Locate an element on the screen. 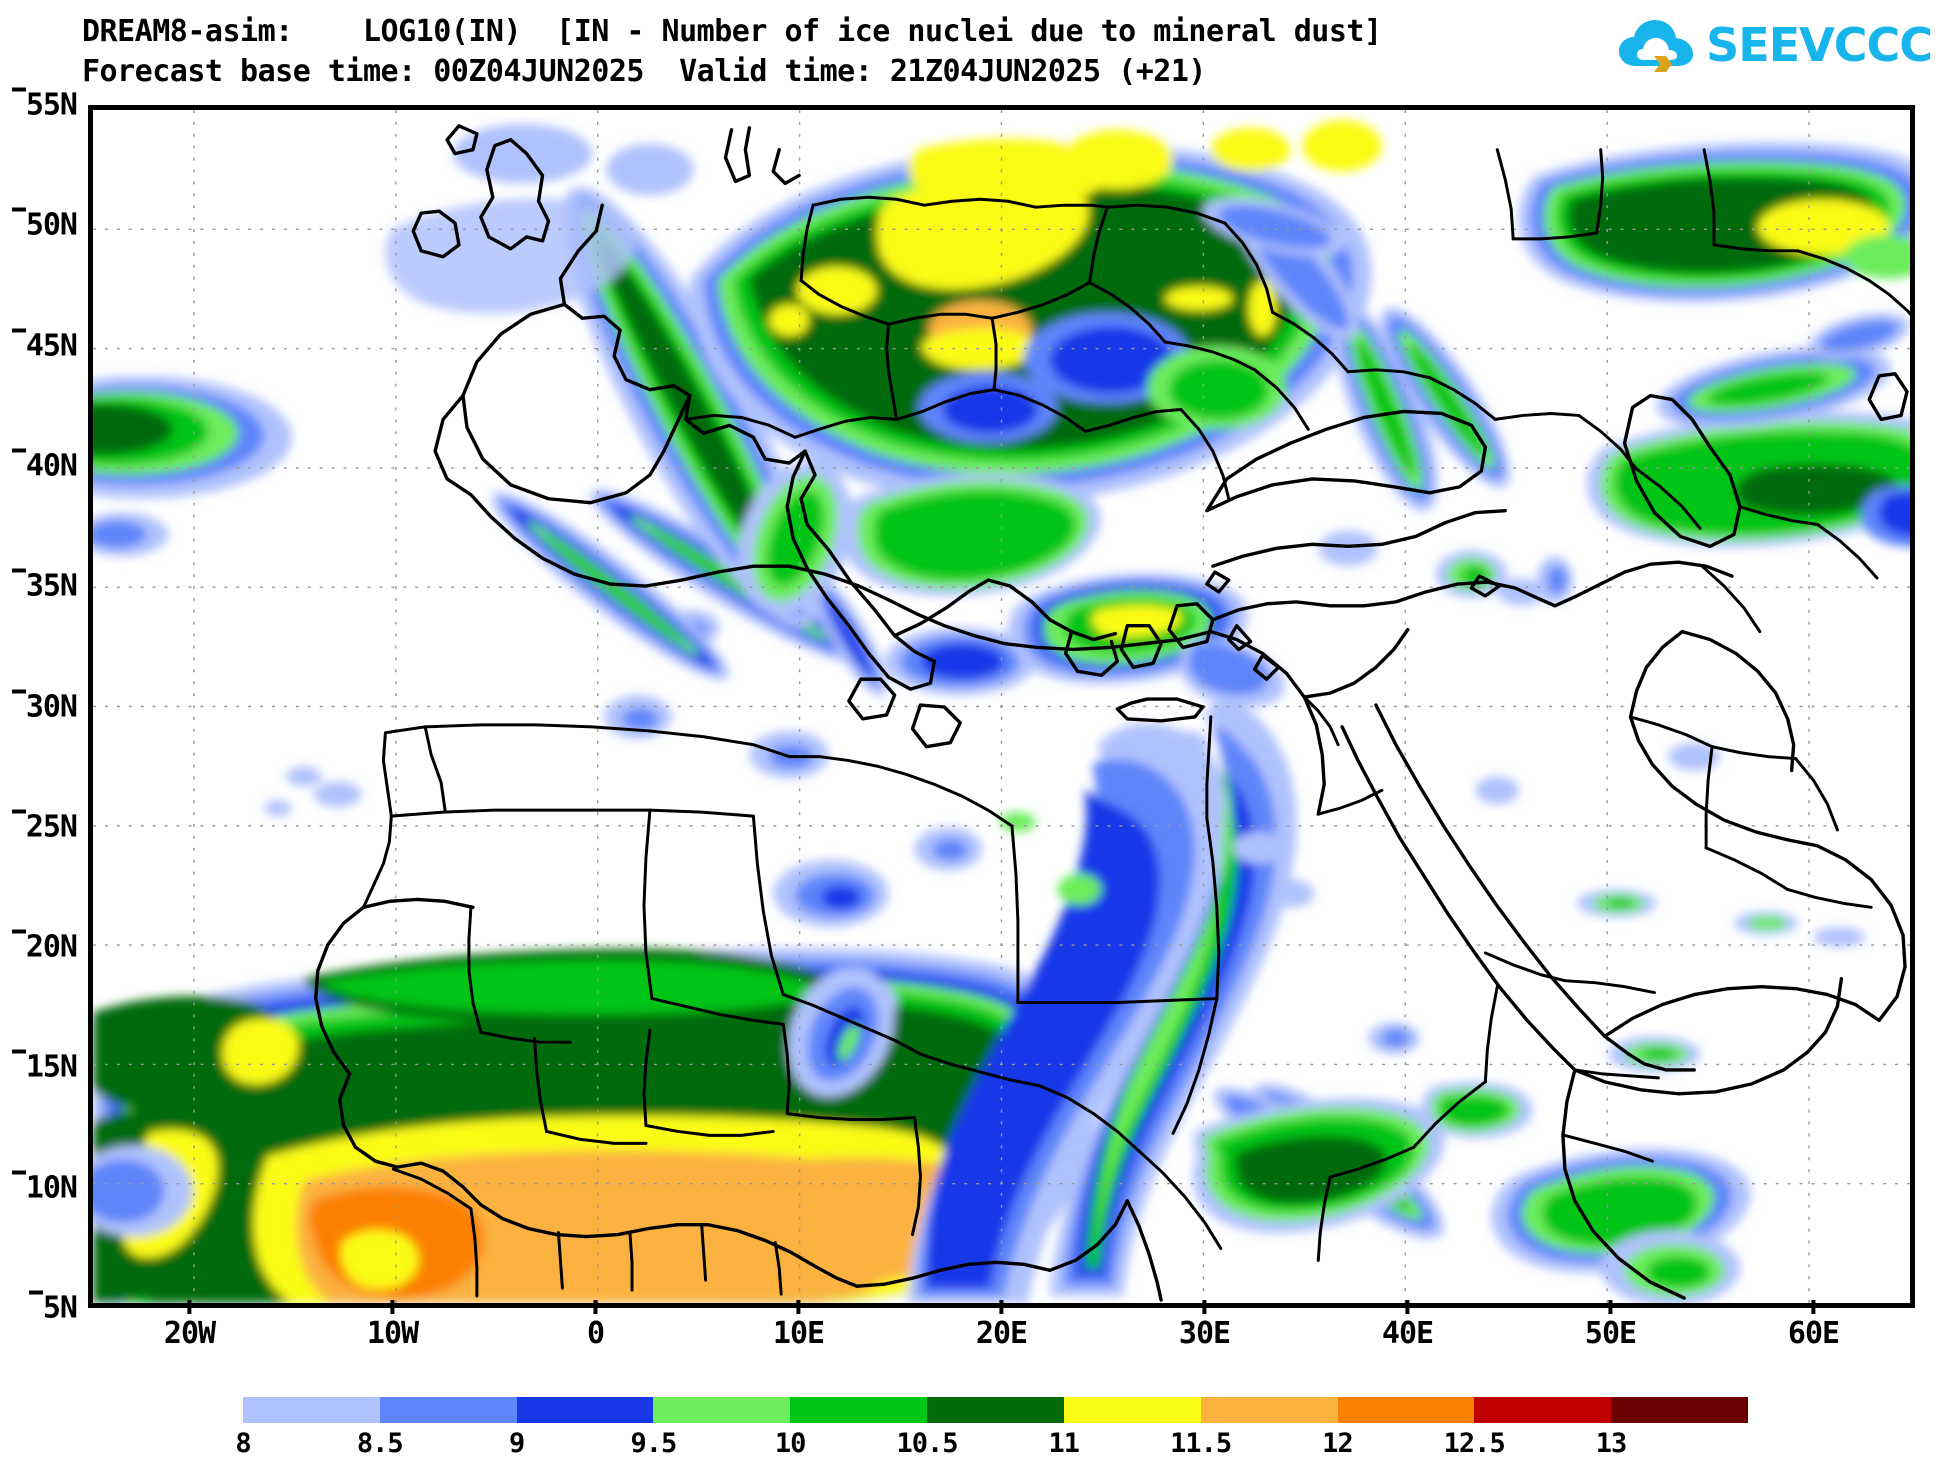  colorbar-label-12.5: 12.5 is located at coordinates (1474, 1443).